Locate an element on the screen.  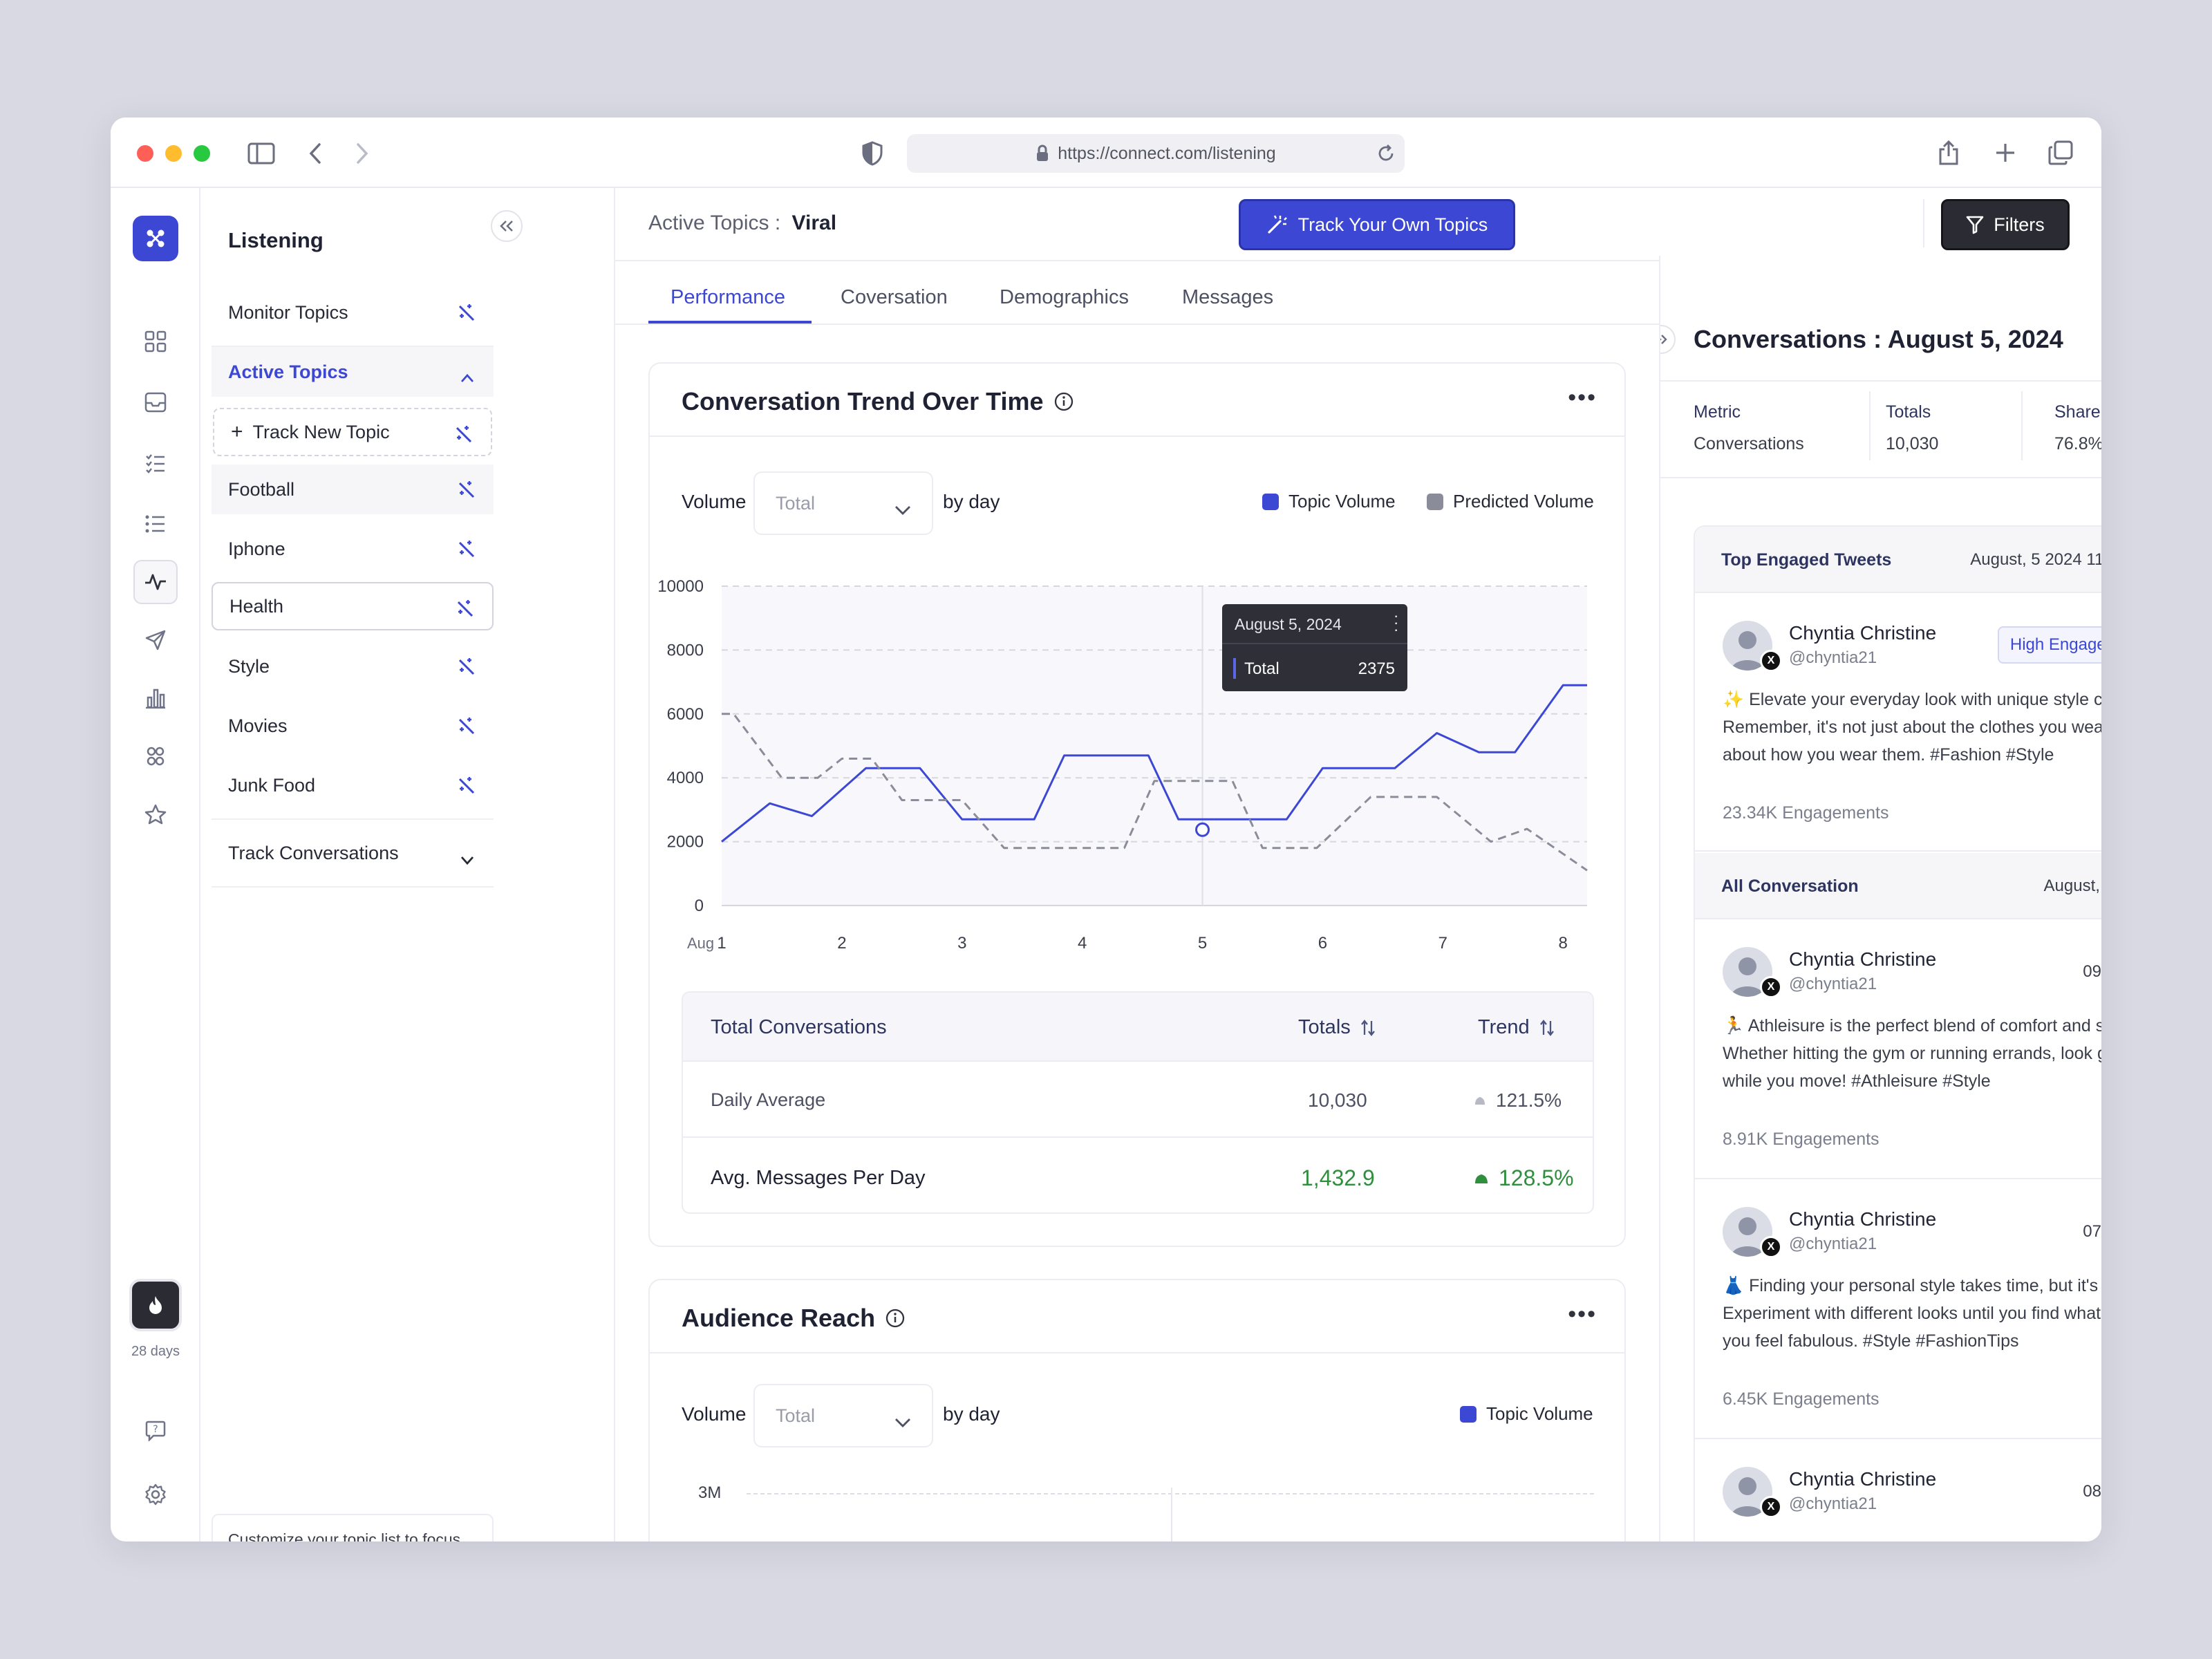
help-chat-icon: ? is located at coordinates (155, 1431).